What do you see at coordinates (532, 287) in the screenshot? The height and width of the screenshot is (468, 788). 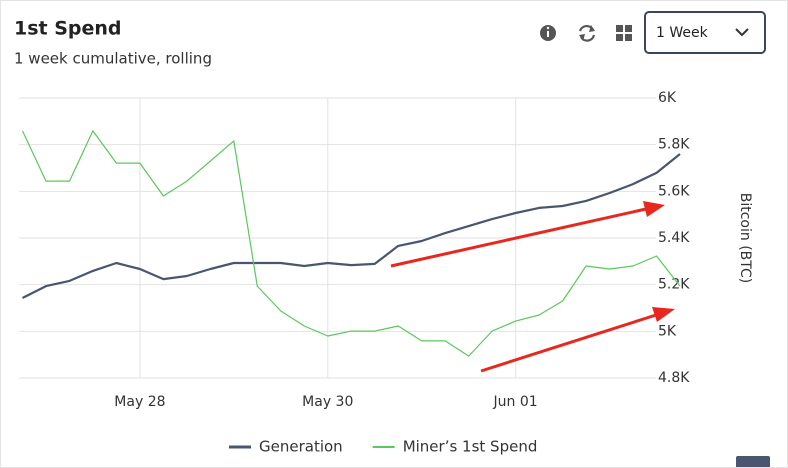 I see `annotation-arrows` at bounding box center [532, 287].